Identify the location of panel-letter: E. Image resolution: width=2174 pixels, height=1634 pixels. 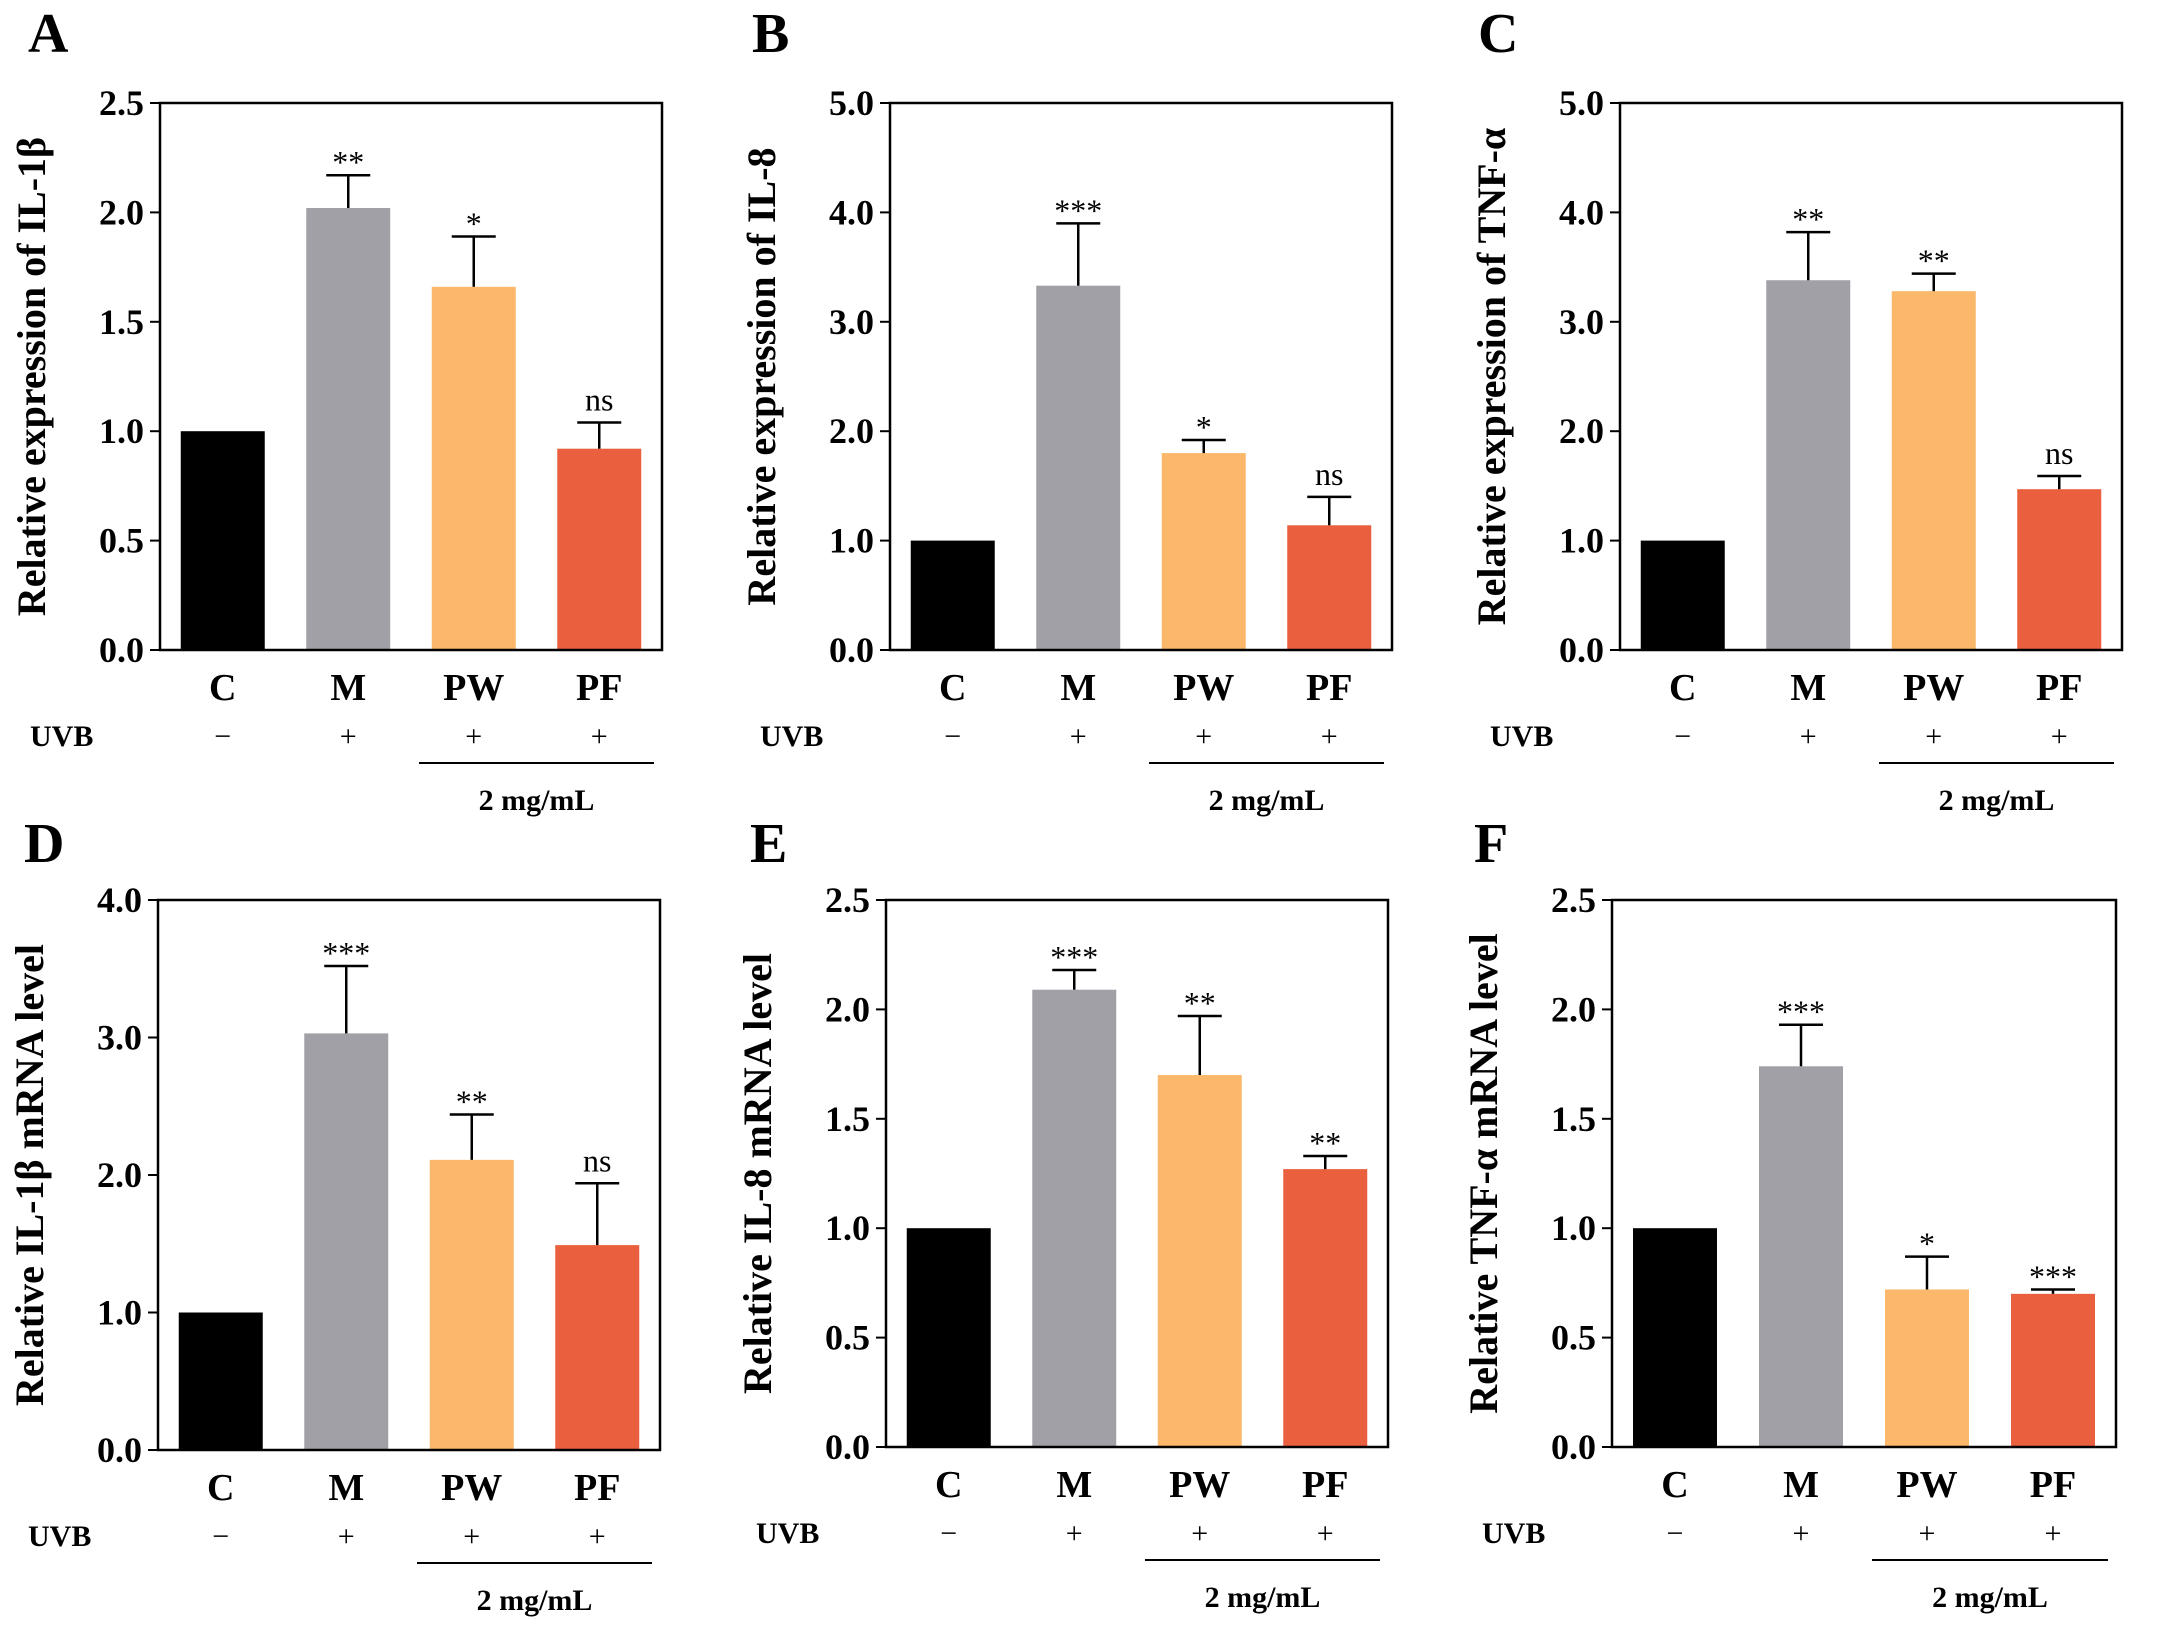
(768, 844).